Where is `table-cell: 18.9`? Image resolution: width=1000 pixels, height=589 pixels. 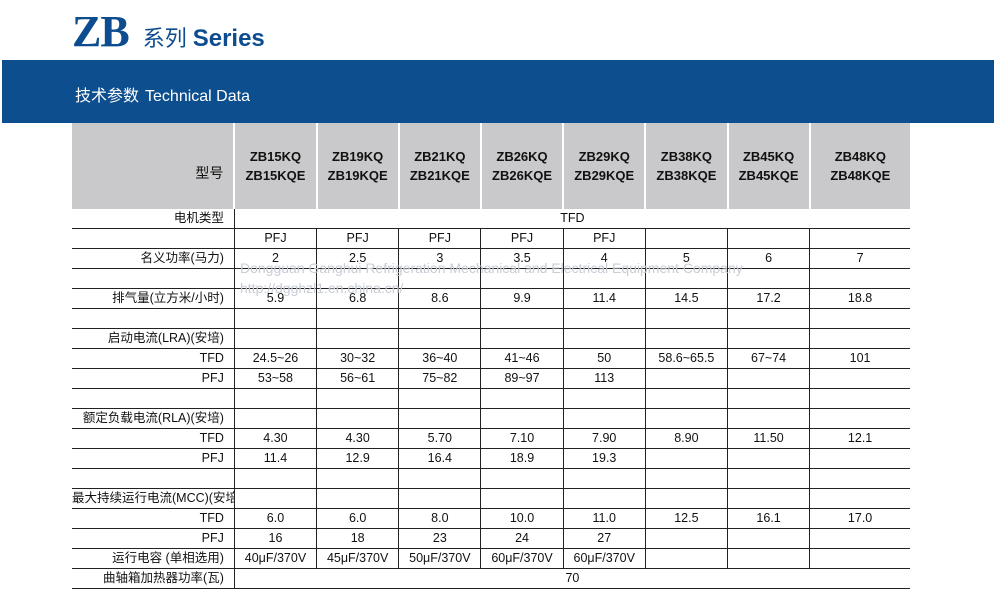
table-cell: 18.9 is located at coordinates (522, 458).